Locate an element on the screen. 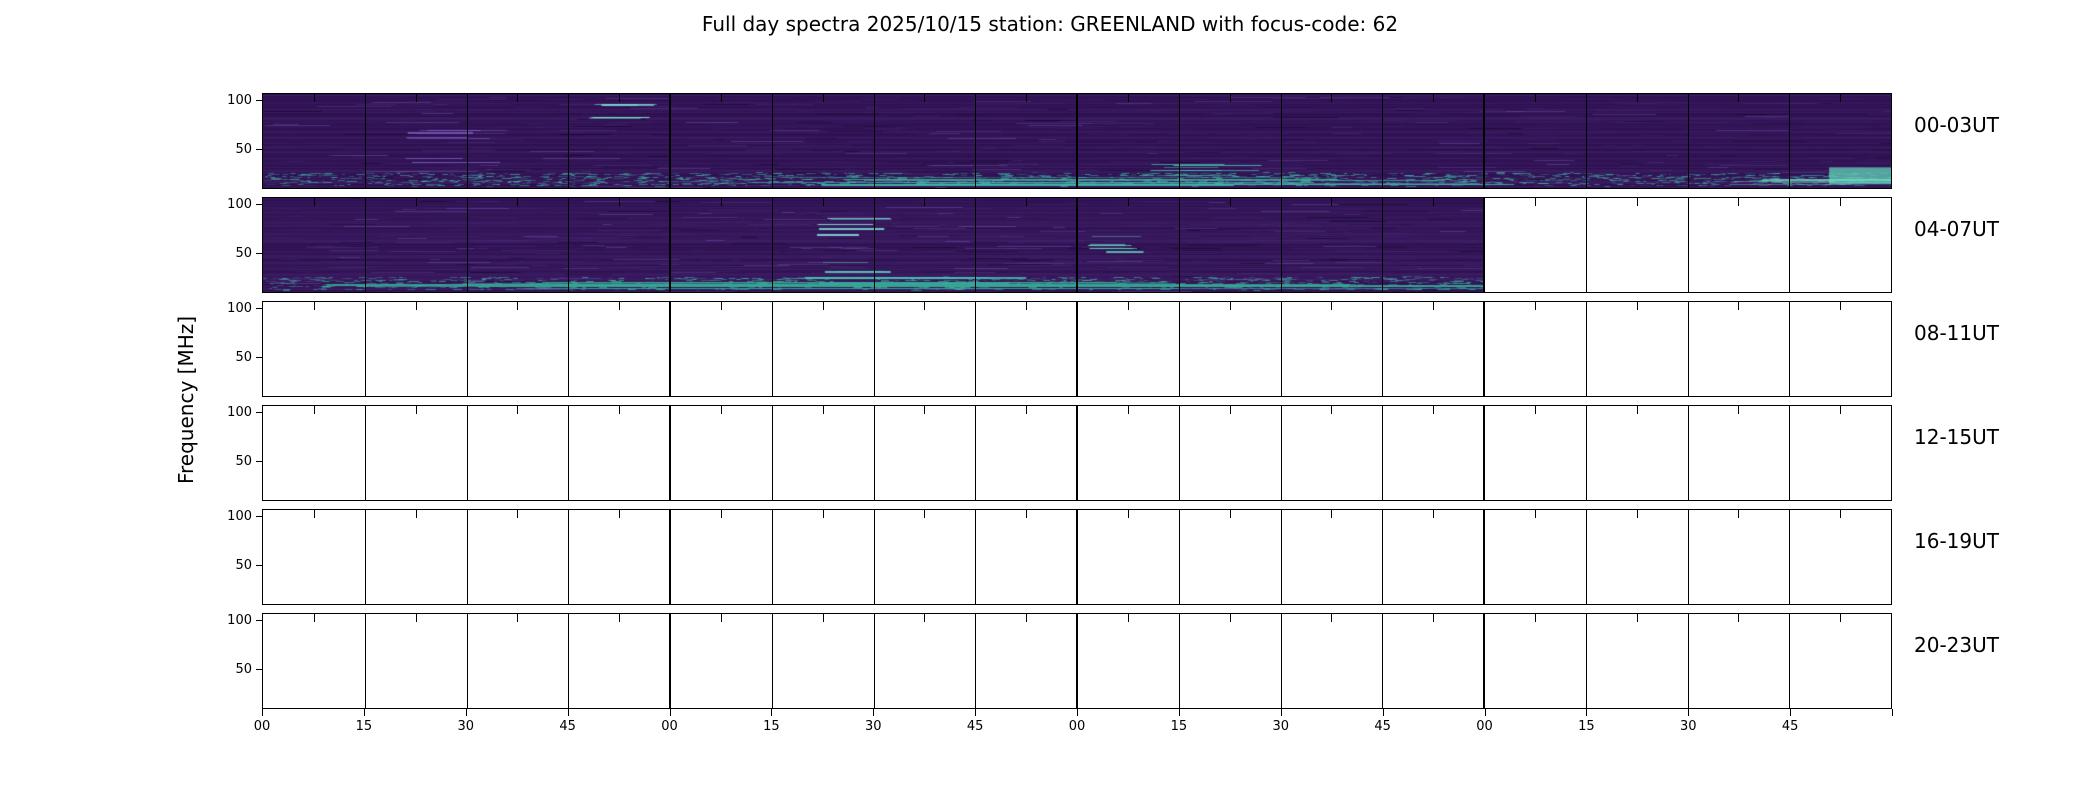  row-time-range-label: 04-07UT is located at coordinates (1956, 229).